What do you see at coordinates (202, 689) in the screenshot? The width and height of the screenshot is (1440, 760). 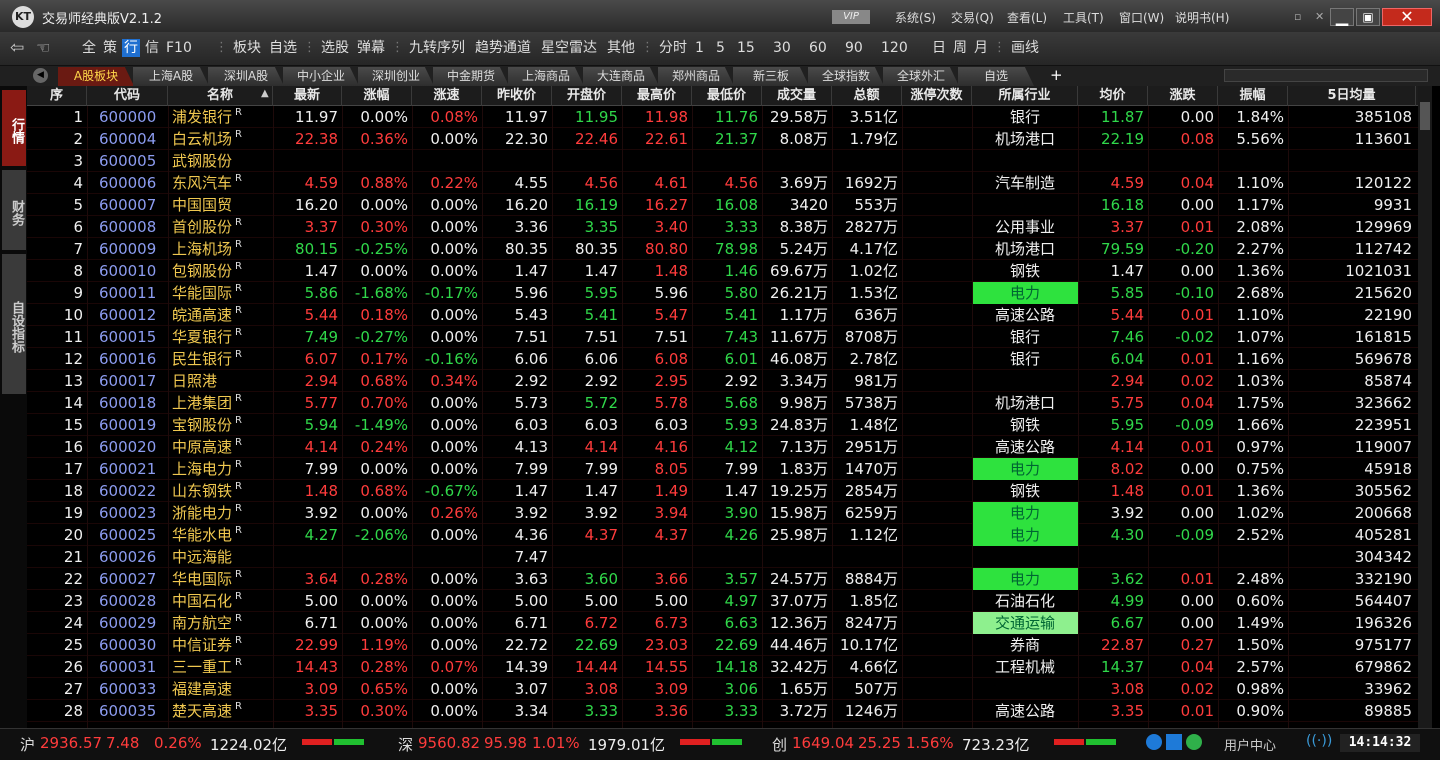 I see `table-cell: 福建高速` at bounding box center [202, 689].